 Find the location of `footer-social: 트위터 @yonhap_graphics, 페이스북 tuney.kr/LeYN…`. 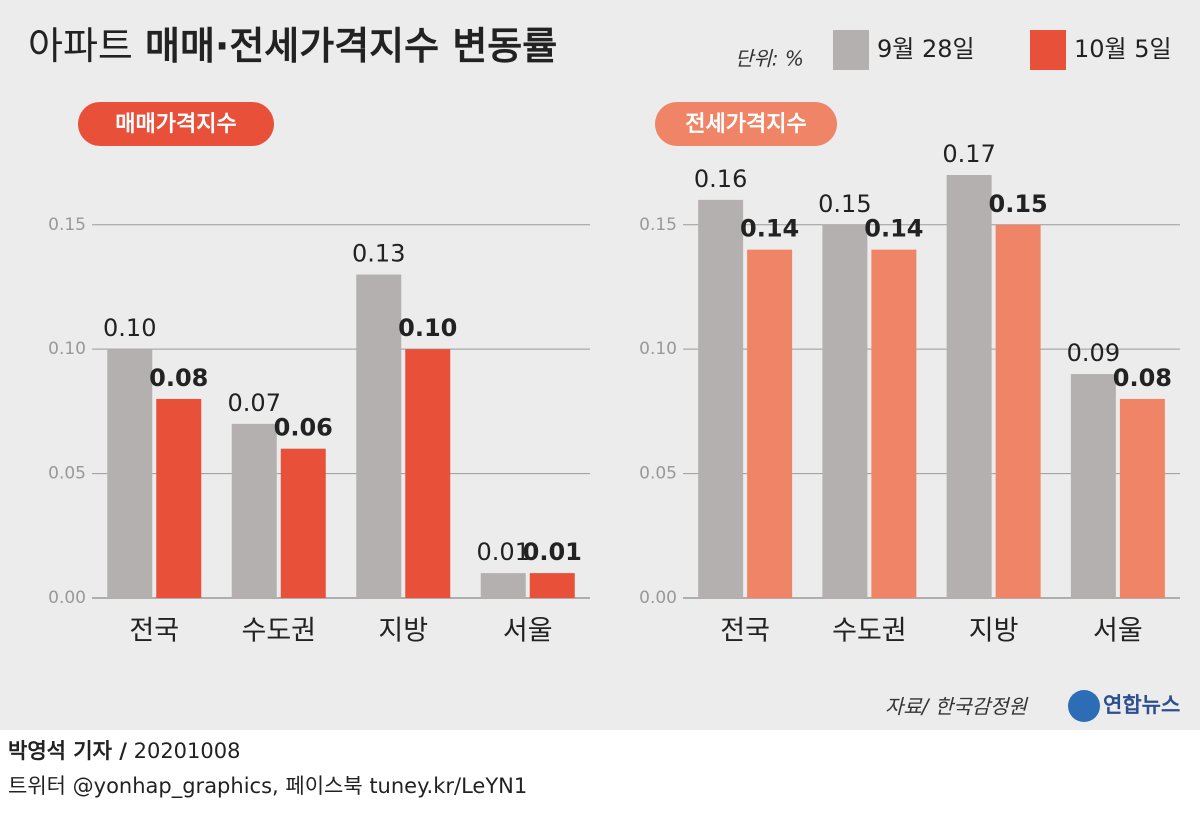

footer-social: 트위터 @yonhap_graphics, 페이스북 tuney.kr/LeYN… is located at coordinates (267, 786).